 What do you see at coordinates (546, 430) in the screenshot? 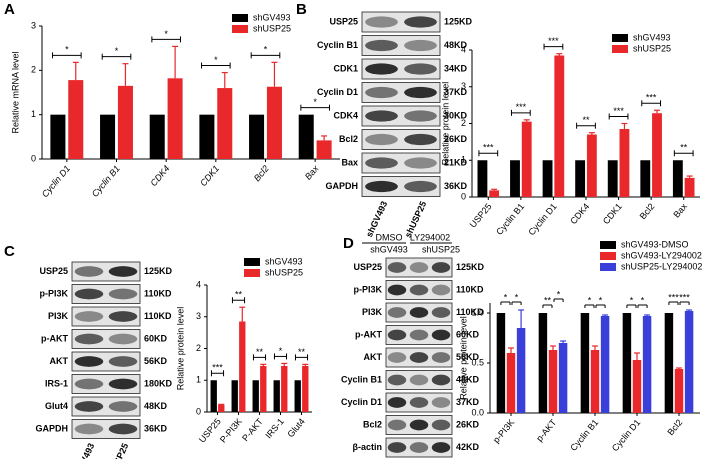
I see `x-tick-label: p-AKT` at bounding box center [546, 430].